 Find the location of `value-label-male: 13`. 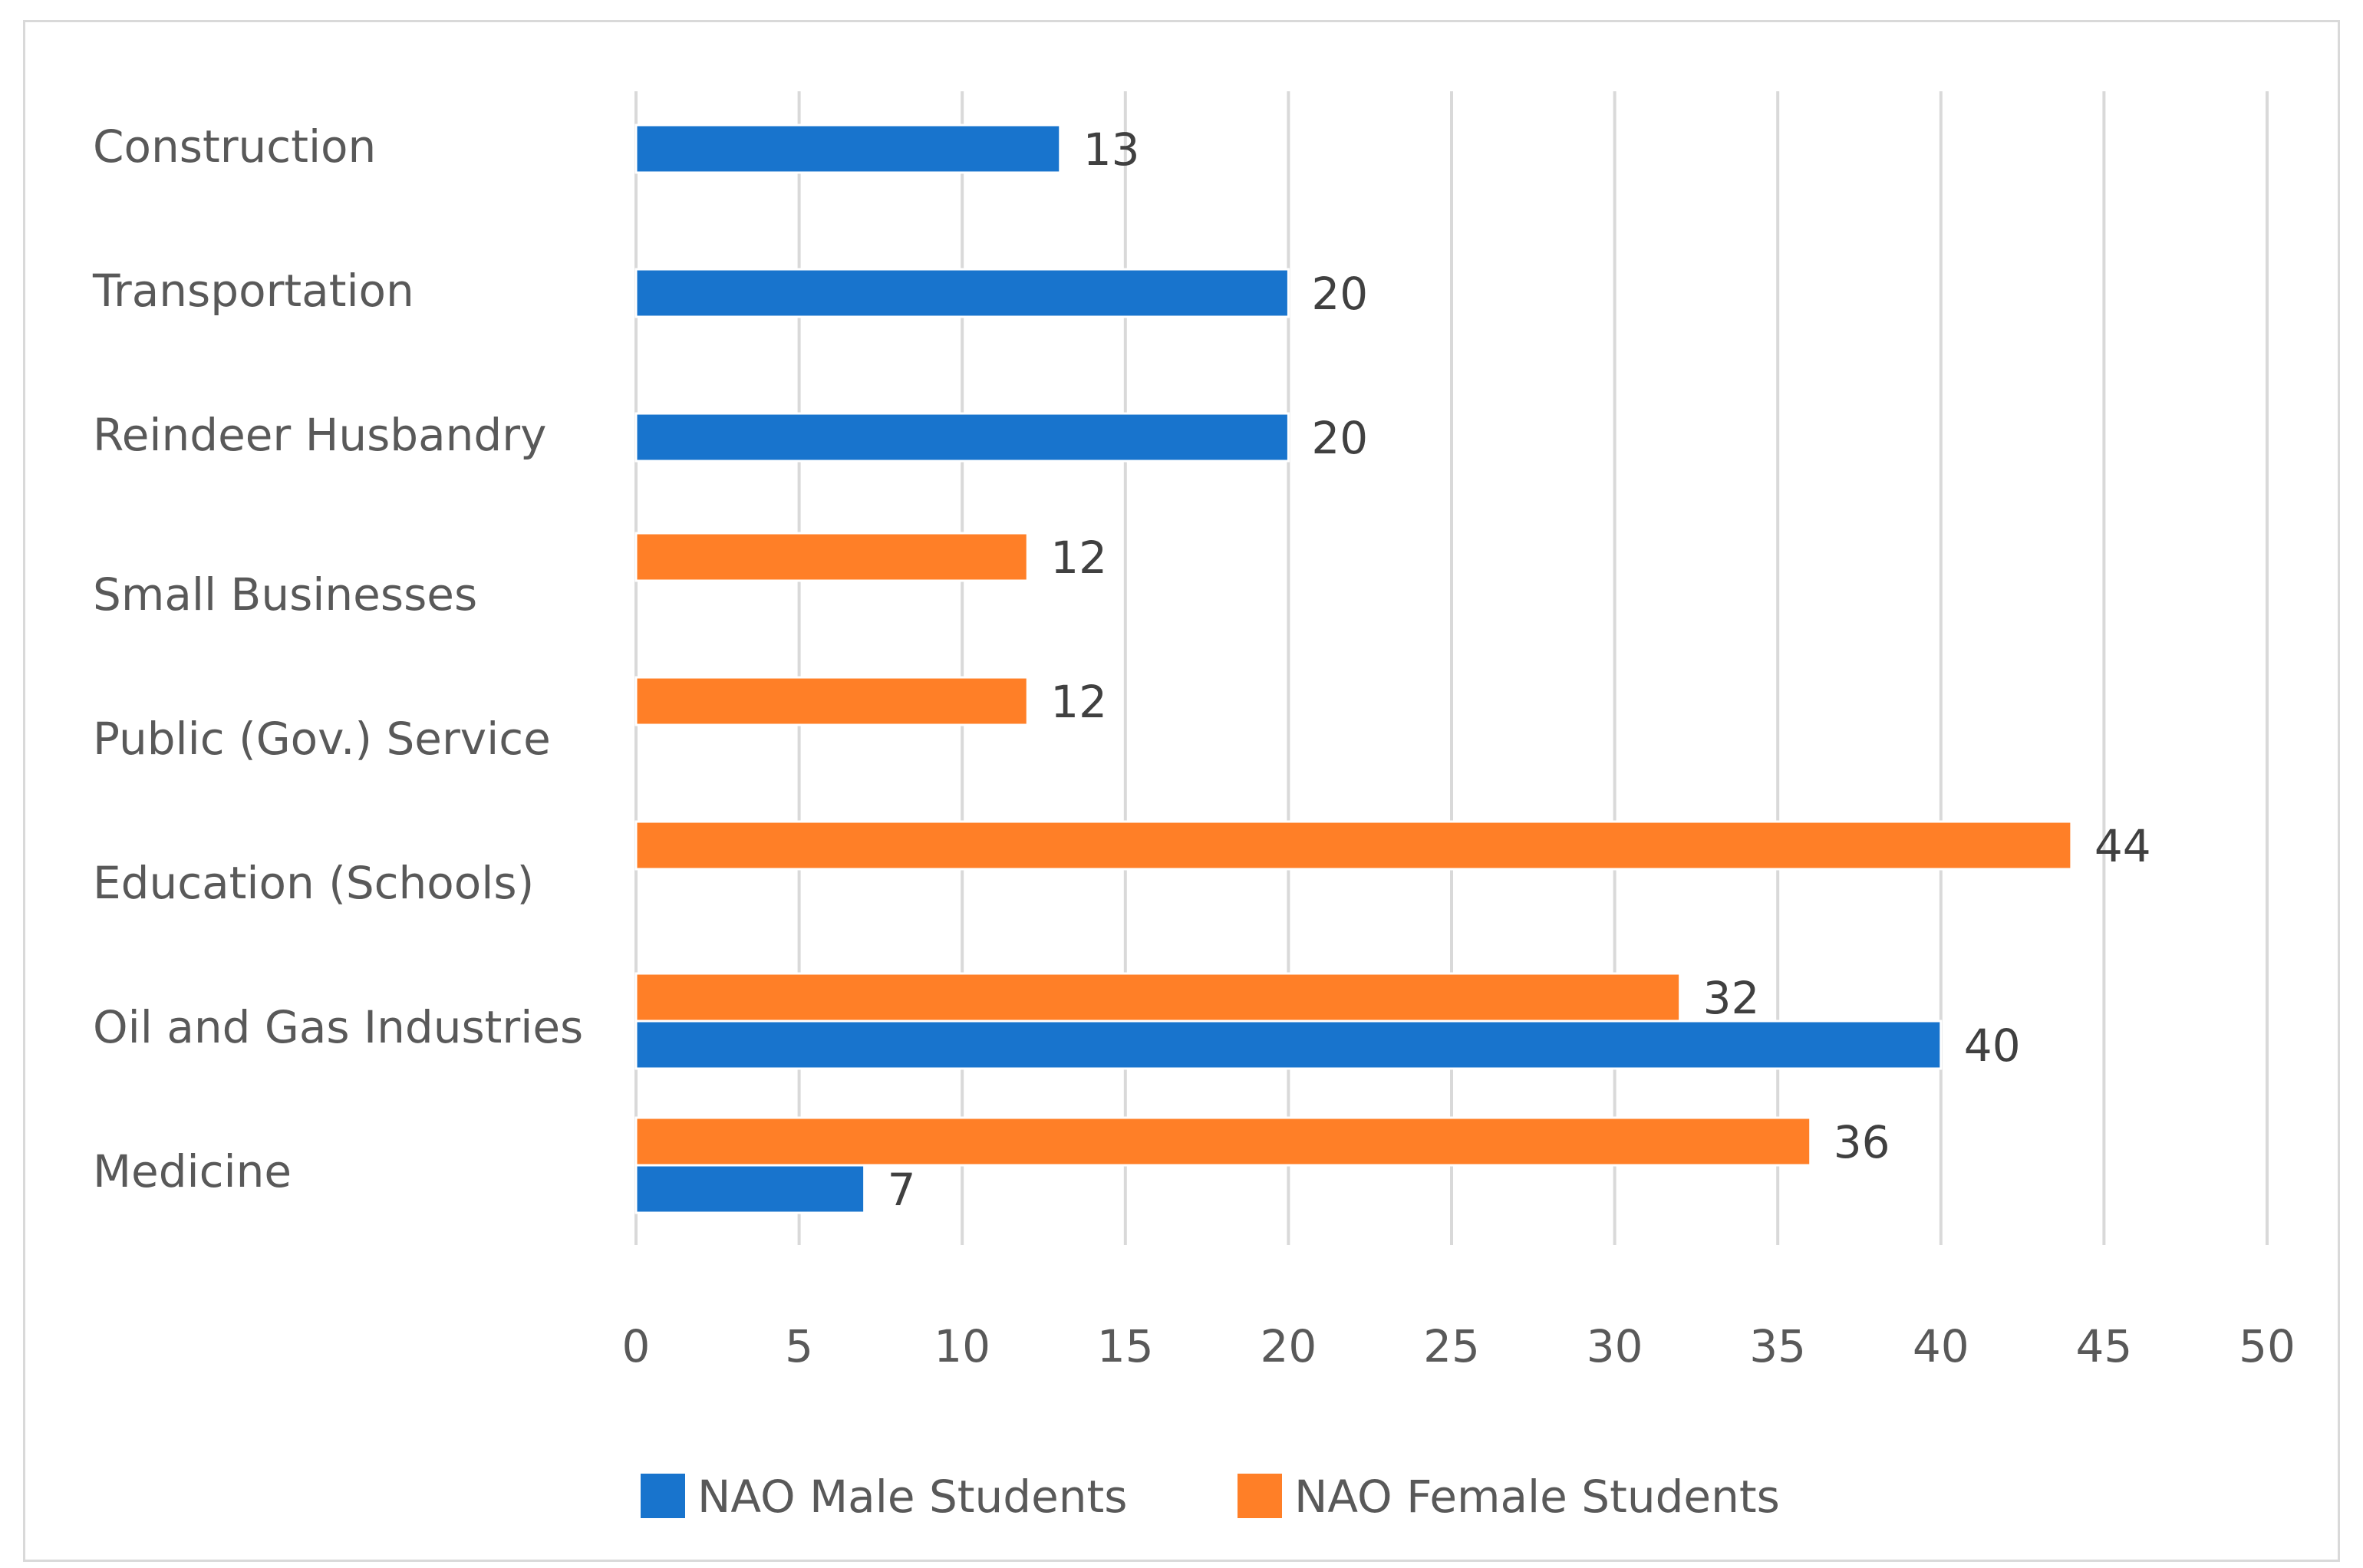

value-label-male: 13 is located at coordinates (1111, 150).